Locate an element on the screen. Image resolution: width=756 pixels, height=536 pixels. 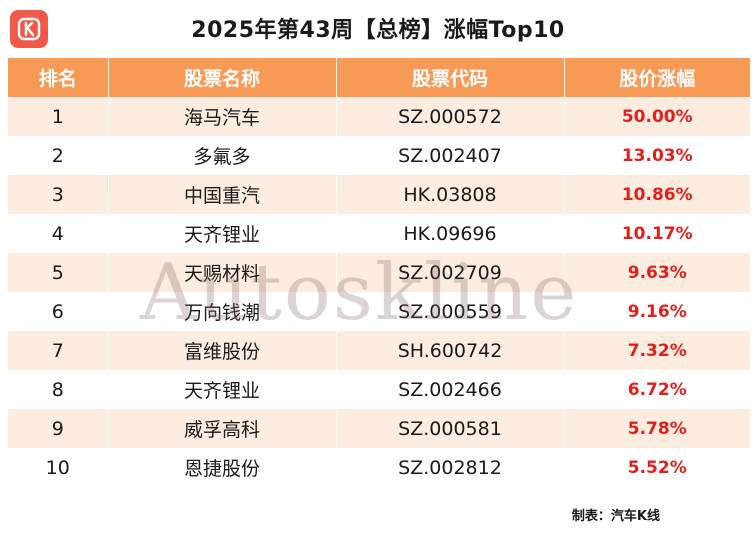
table-header-row: 排名 股票名称 股票代码 股价涨幅 is located at coordinates (379, 77).